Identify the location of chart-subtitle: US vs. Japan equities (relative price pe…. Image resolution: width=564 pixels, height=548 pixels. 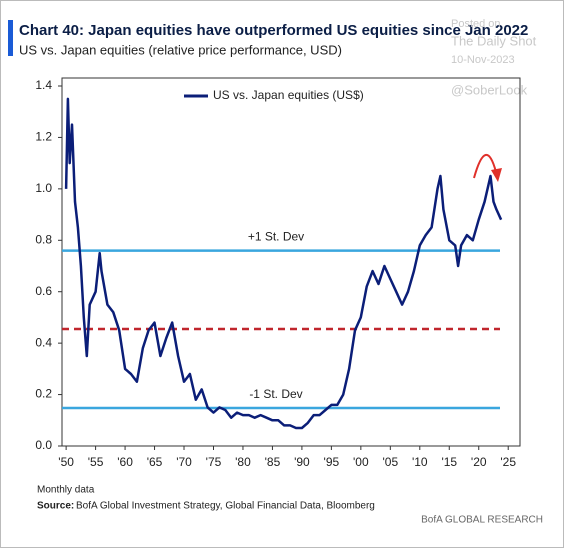
(180, 49).